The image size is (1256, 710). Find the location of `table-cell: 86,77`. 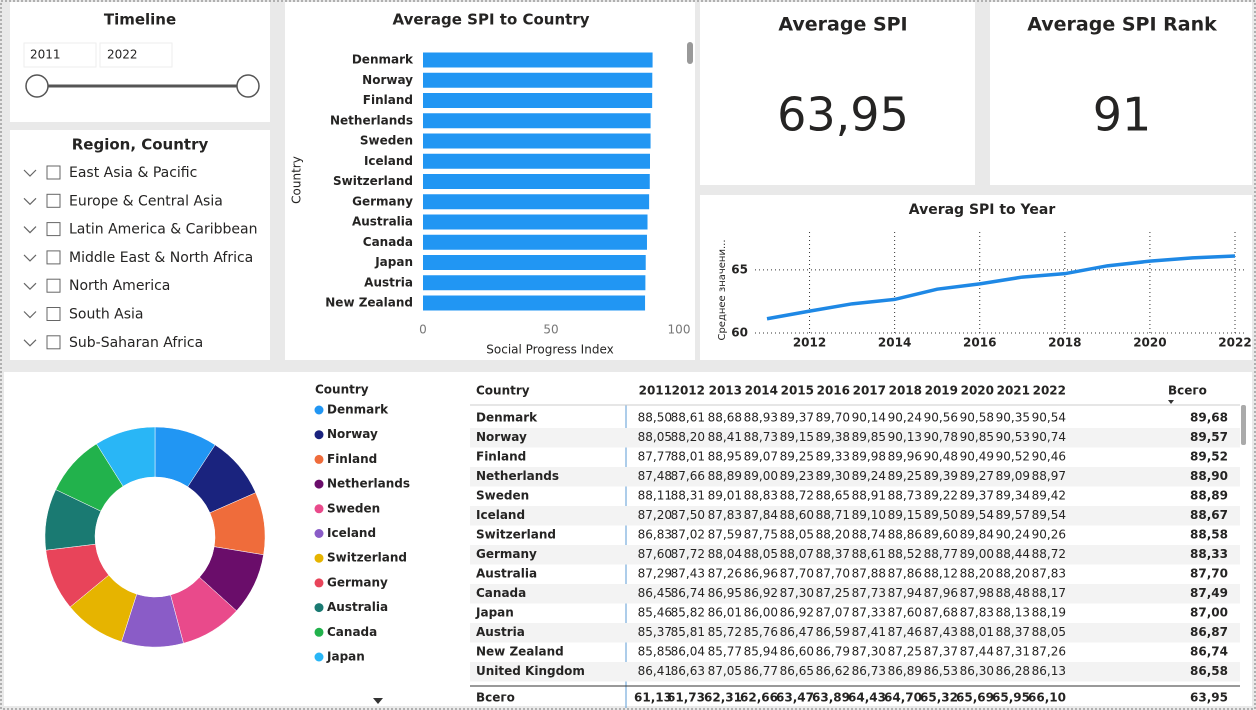

table-cell: 86,77 is located at coordinates (761, 671).